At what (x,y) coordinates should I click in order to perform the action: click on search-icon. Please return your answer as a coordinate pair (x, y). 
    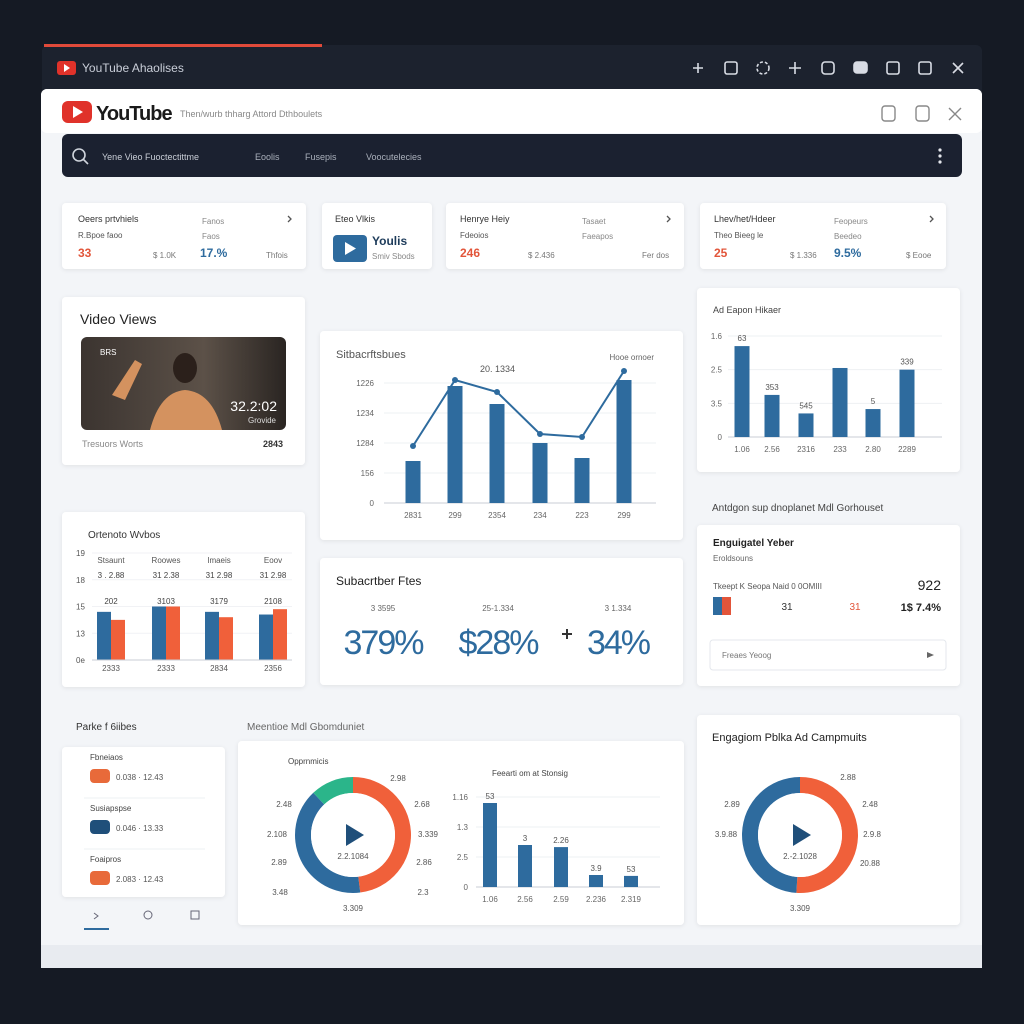
    Looking at the image, I should click on (79, 155).